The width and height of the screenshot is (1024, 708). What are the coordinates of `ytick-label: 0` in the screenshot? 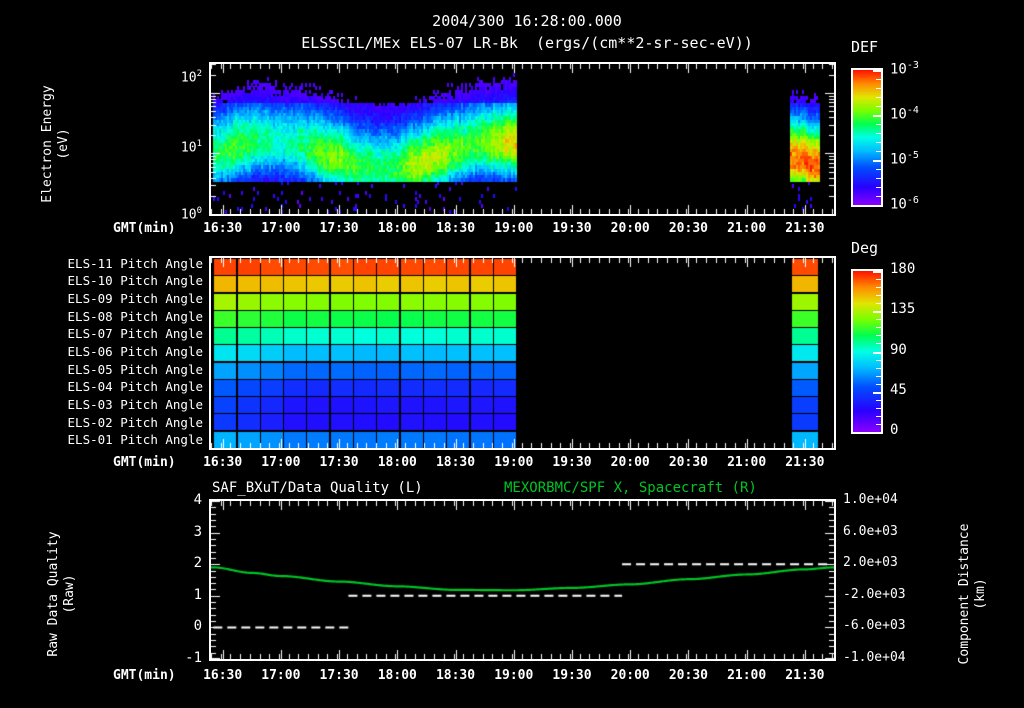 It's located at (197, 626).